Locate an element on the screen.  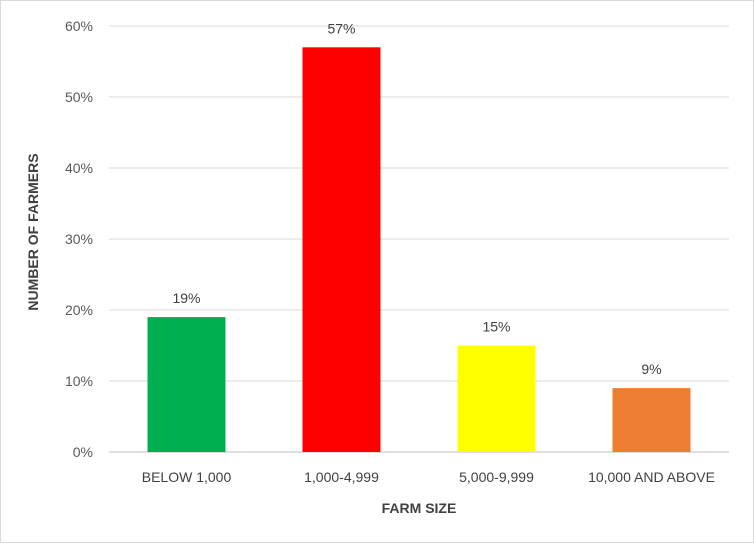
y-axis-title: NUMBER OF FARMERS is located at coordinates (33, 231).